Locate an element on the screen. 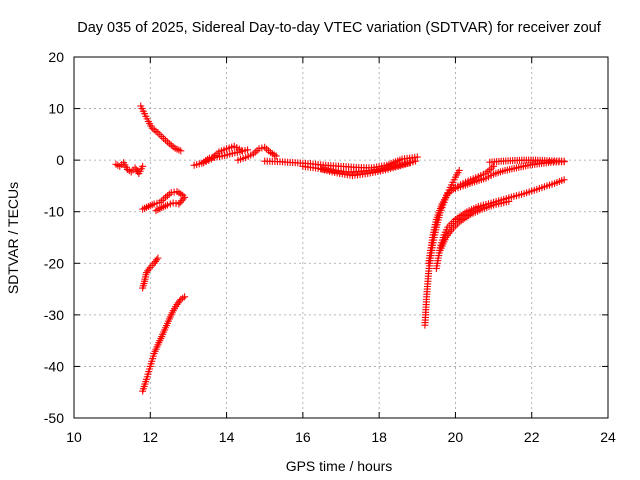 The image size is (640, 480). x-tick-labels: 10 12 14 16 18 20 22 24 is located at coordinates (341, 437).